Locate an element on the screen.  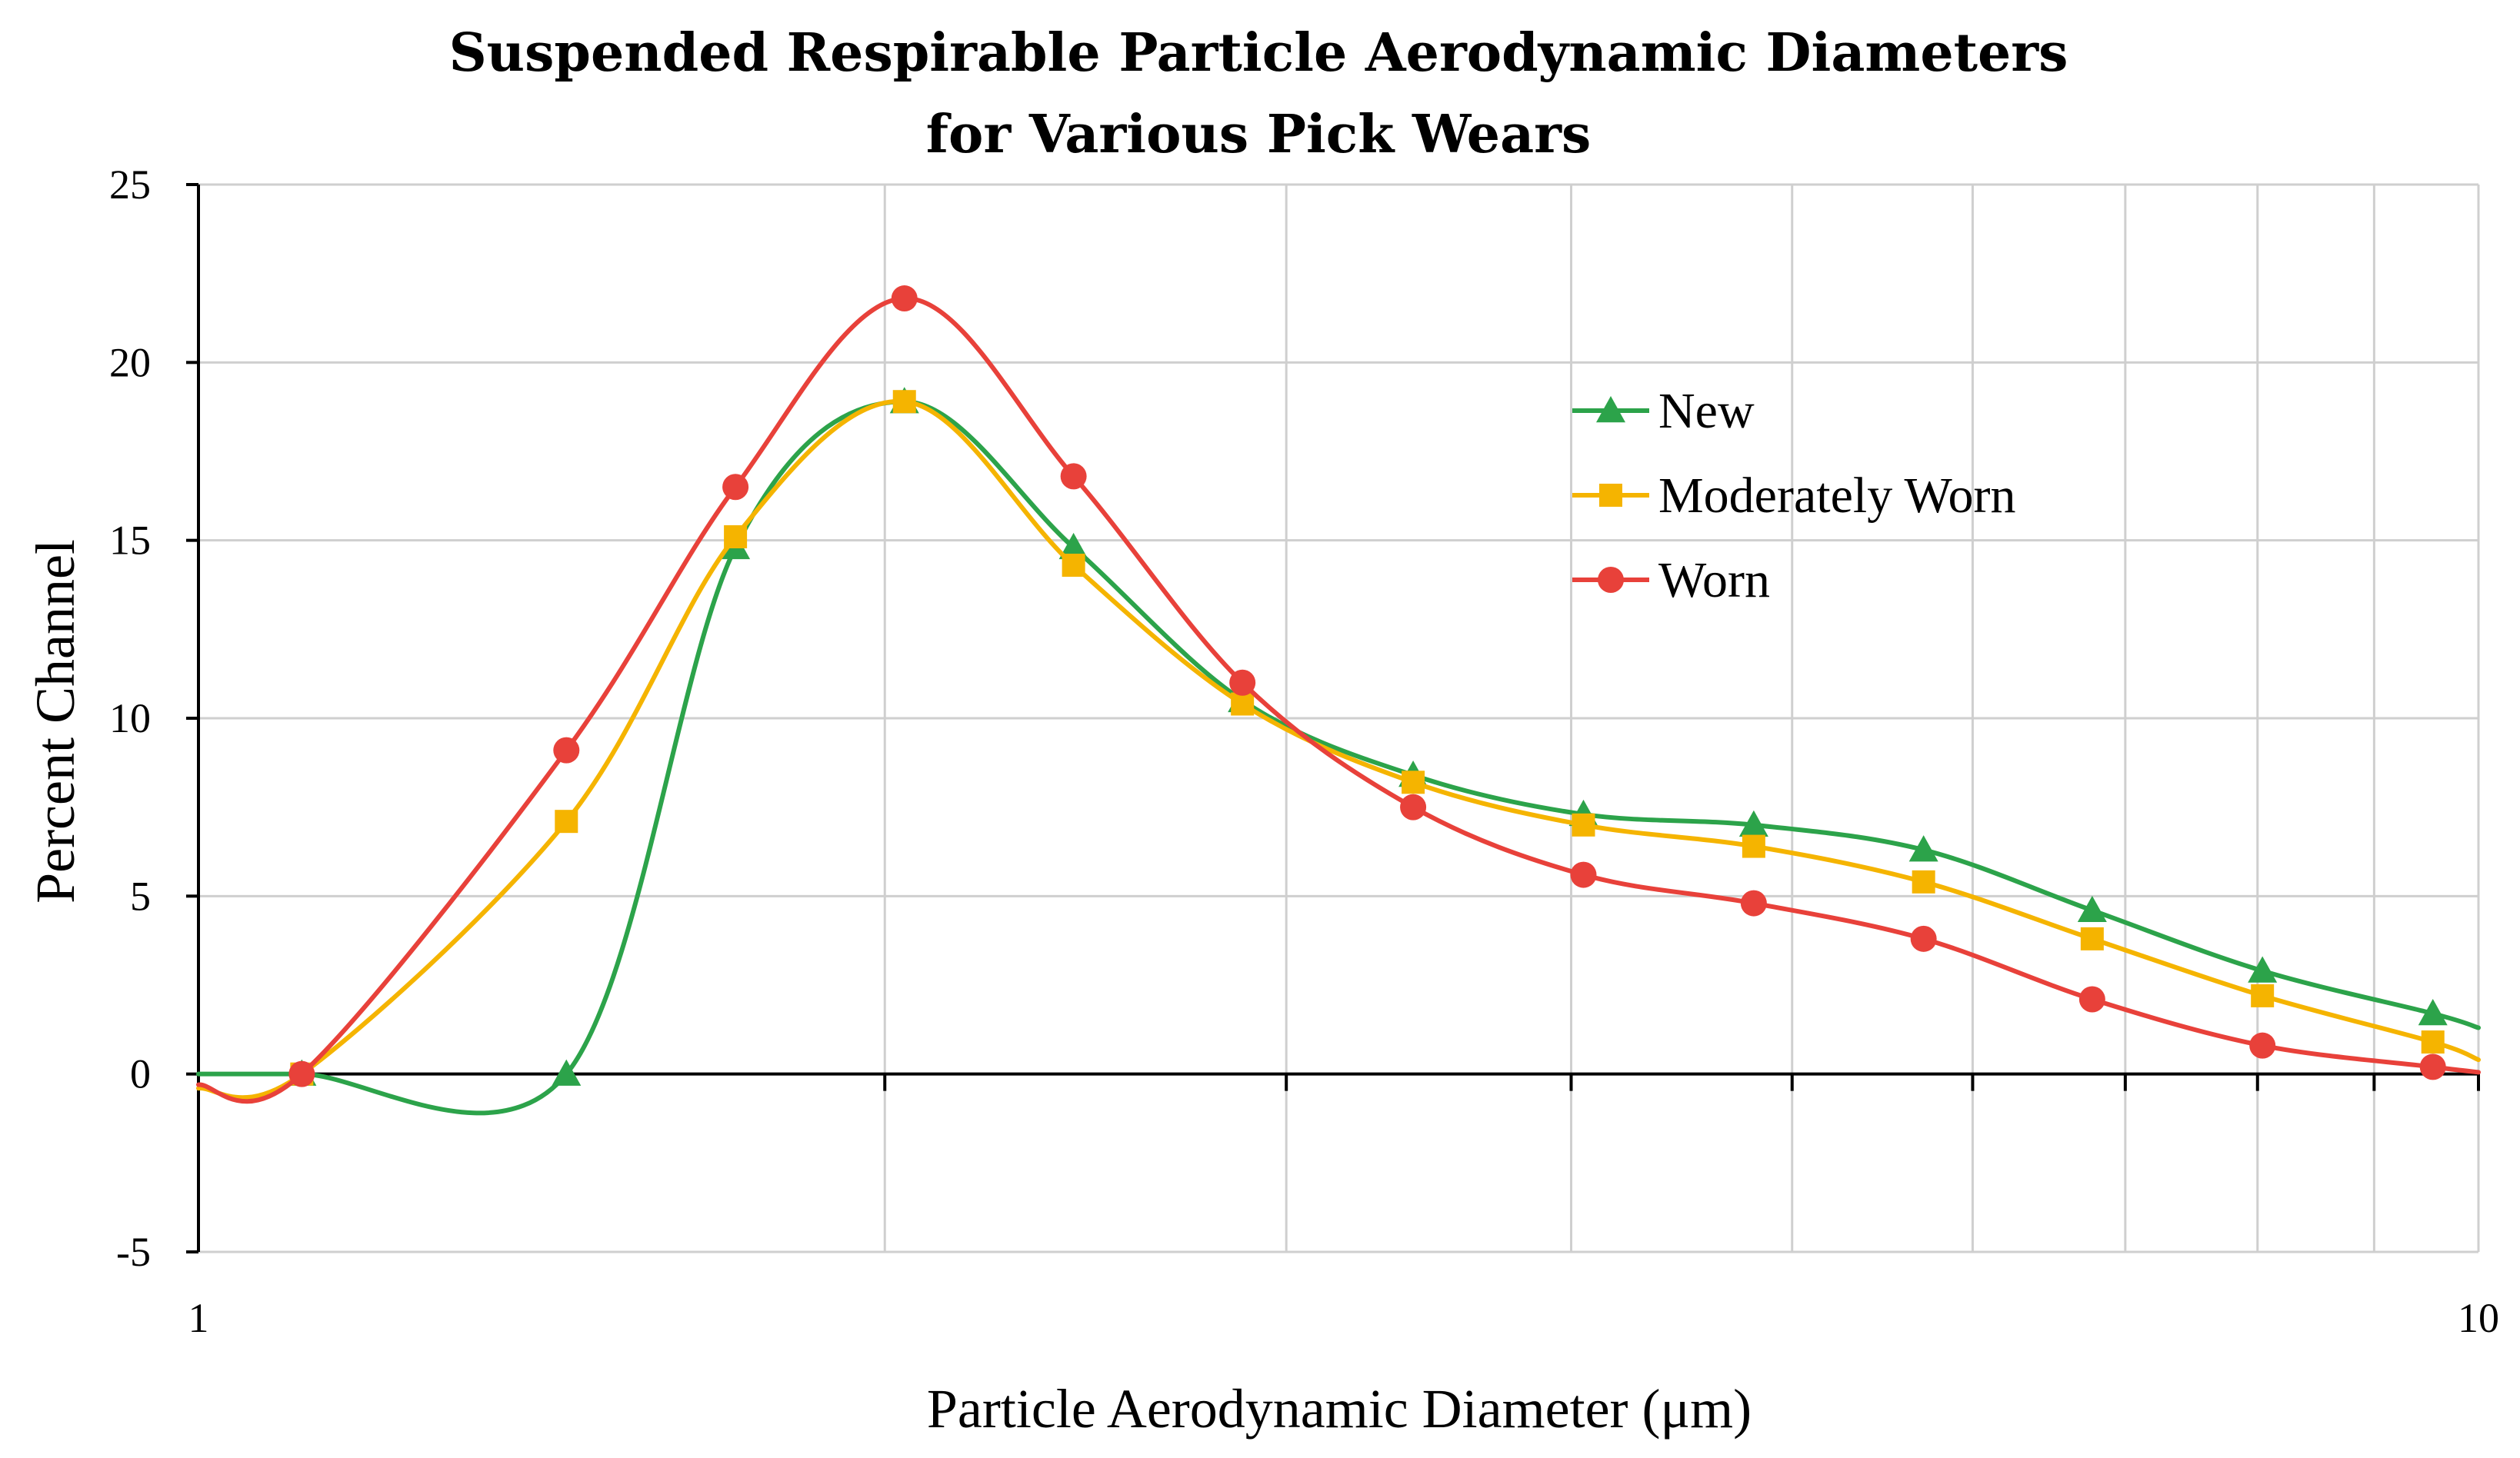
legend-entry: Worn is located at coordinates (1671, 580).